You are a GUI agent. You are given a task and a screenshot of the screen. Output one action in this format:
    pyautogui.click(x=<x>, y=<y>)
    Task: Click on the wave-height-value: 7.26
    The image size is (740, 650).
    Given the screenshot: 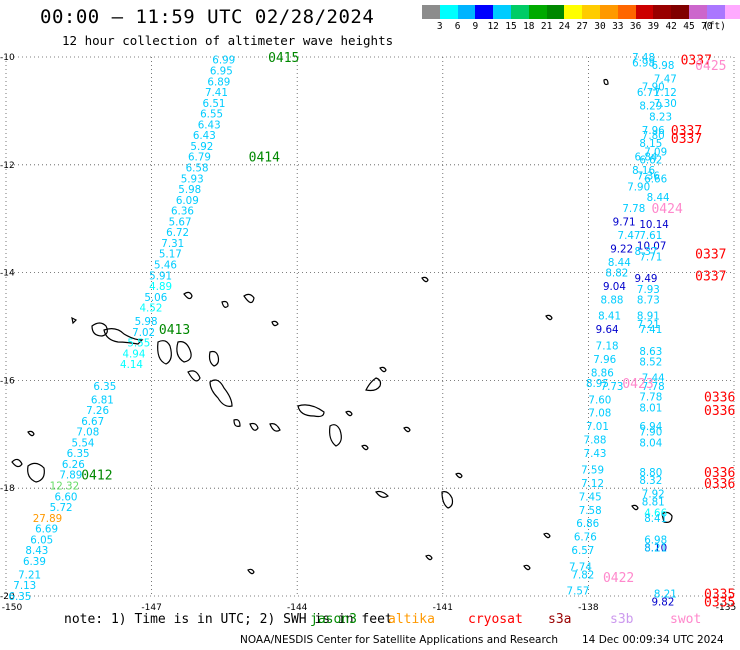 What is the action you would take?
    pyautogui.click(x=97, y=411)
    